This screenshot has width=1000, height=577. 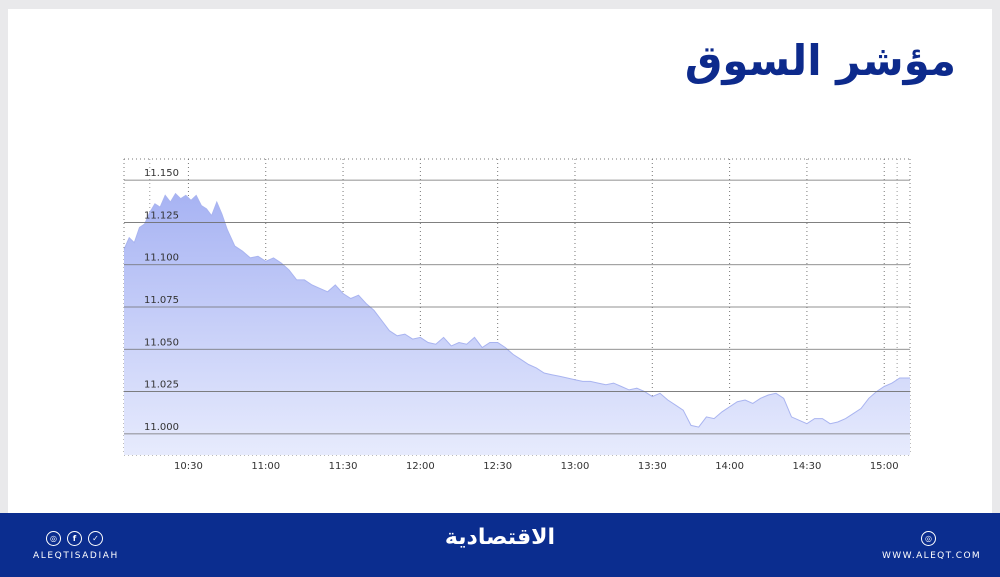 What do you see at coordinates (95, 538) in the screenshot?
I see `twitter-icon: ✓` at bounding box center [95, 538].